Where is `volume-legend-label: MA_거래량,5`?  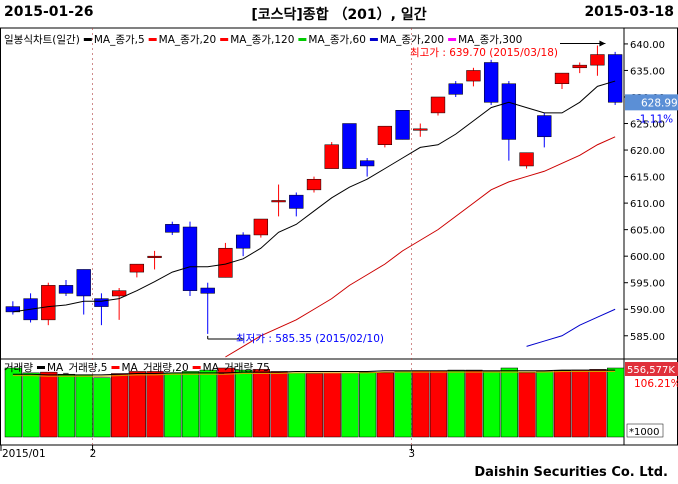
volume-legend-label: MA_거래량,5 is located at coordinates (77, 368).